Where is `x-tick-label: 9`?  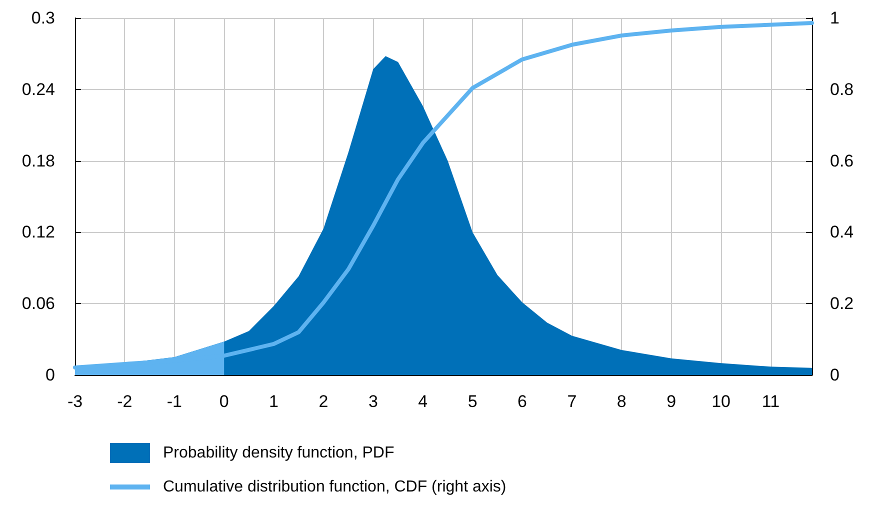 x-tick-label: 9 is located at coordinates (671, 401).